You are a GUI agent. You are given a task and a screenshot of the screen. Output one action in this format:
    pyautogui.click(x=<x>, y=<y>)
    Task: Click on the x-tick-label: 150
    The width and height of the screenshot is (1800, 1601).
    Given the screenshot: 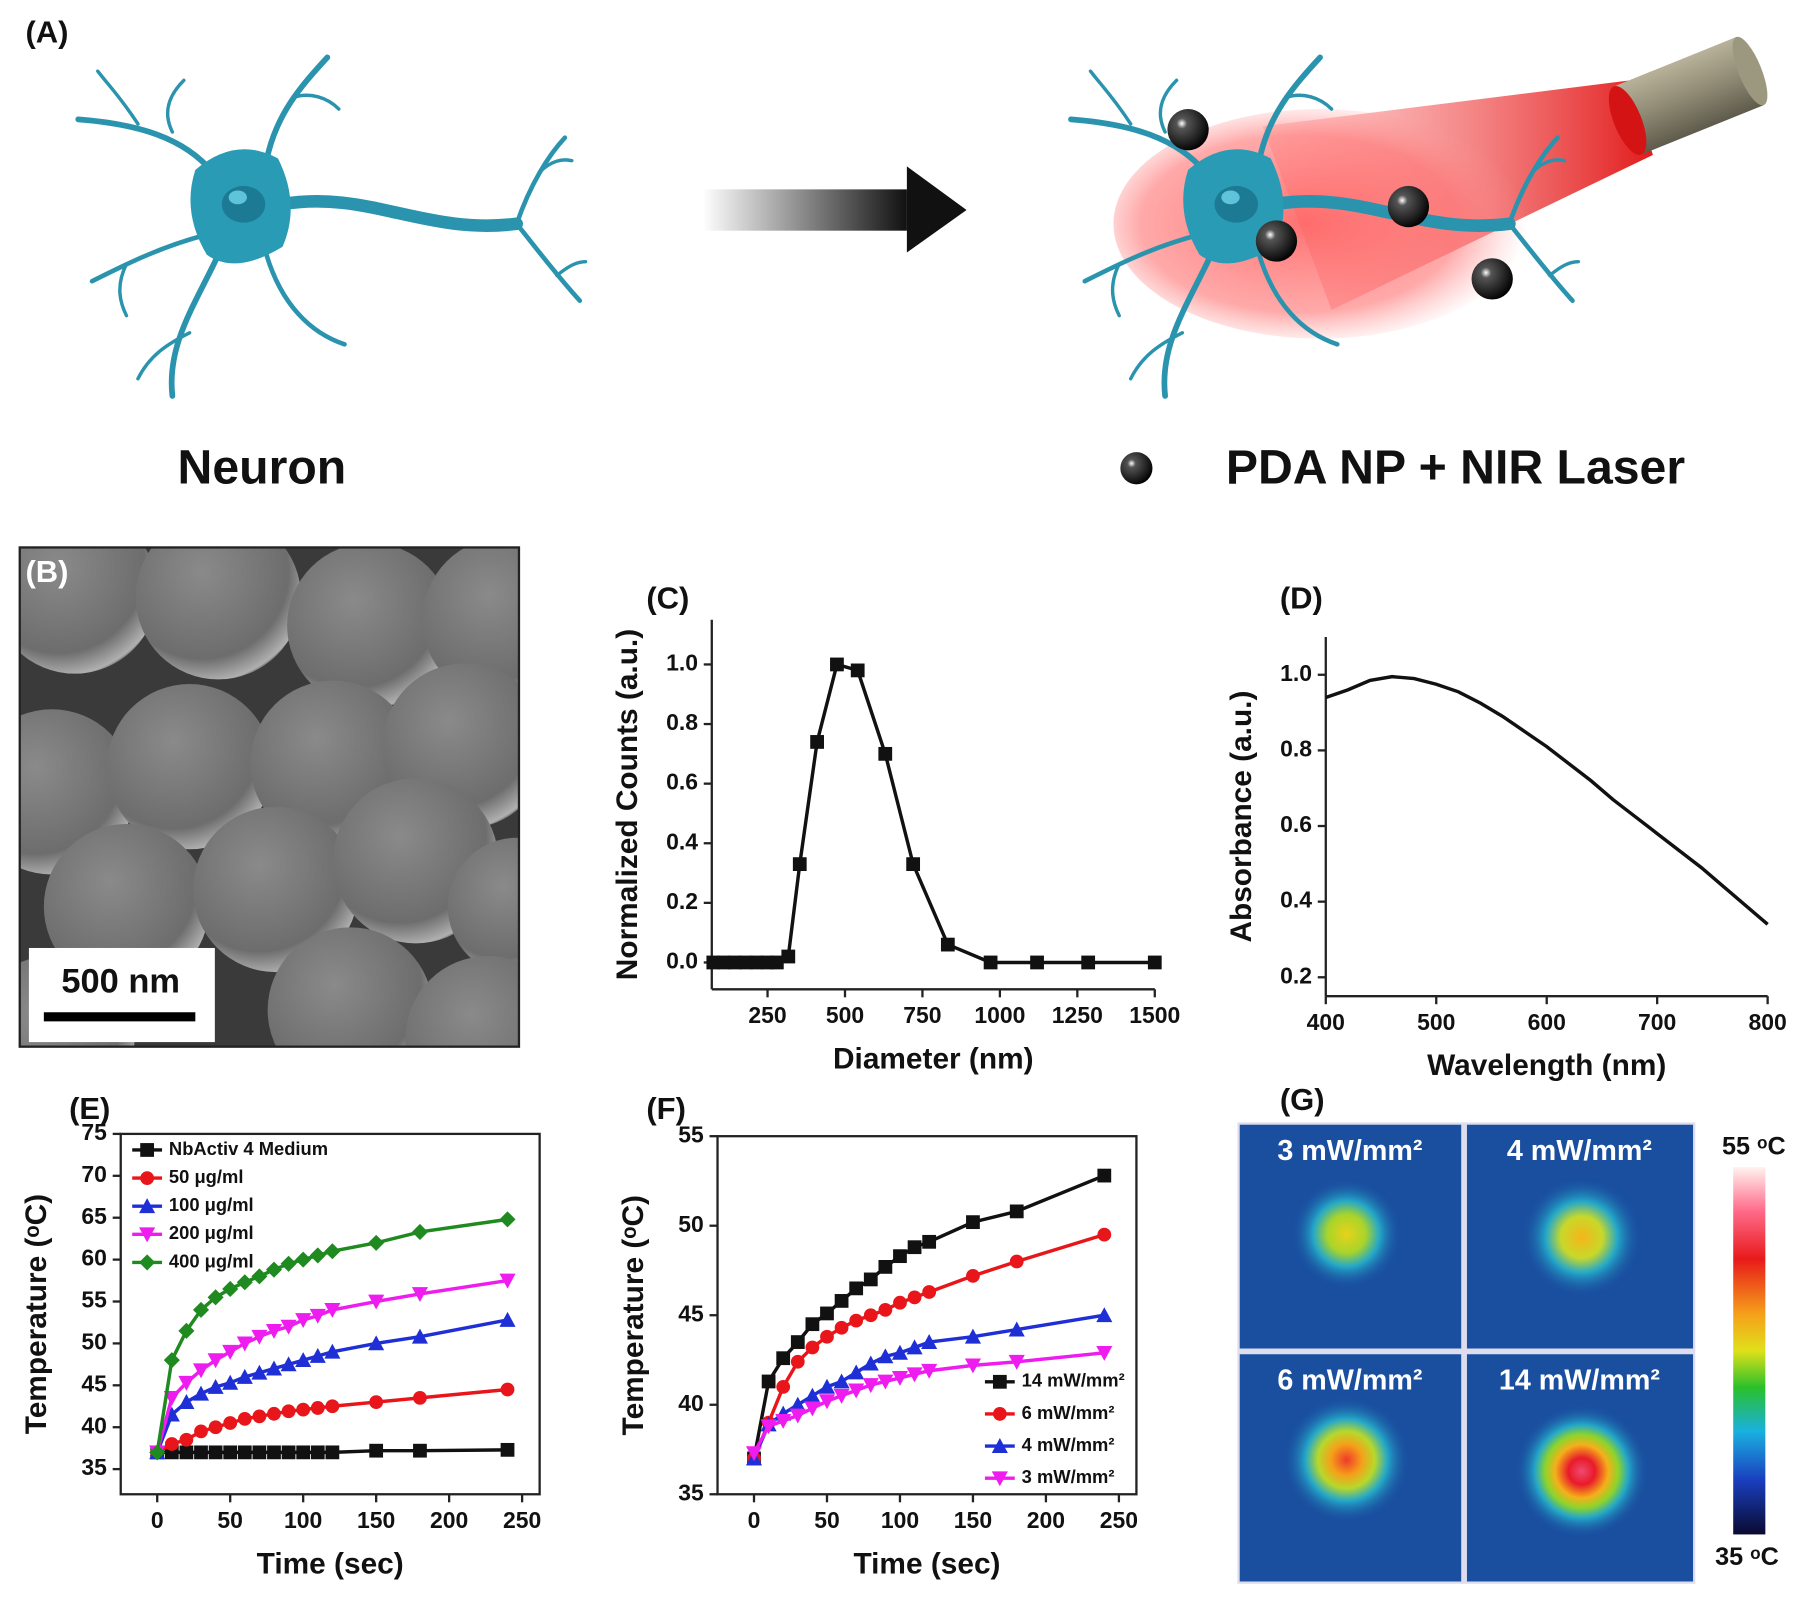 What is the action you would take?
    pyautogui.click(x=973, y=1520)
    